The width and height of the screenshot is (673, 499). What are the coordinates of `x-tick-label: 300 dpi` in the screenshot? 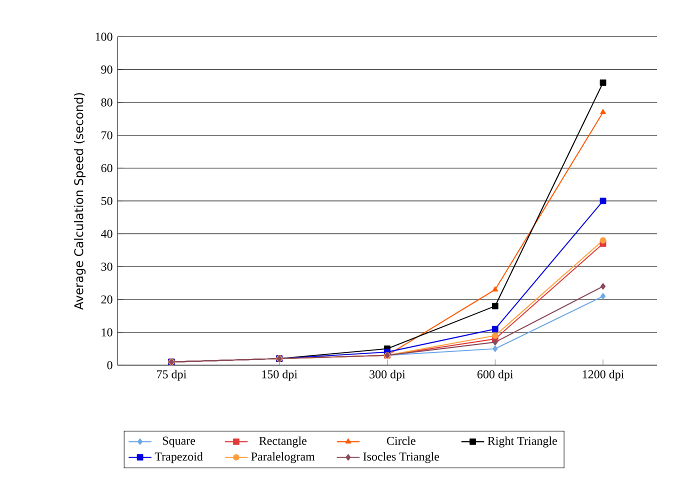 It's located at (388, 375).